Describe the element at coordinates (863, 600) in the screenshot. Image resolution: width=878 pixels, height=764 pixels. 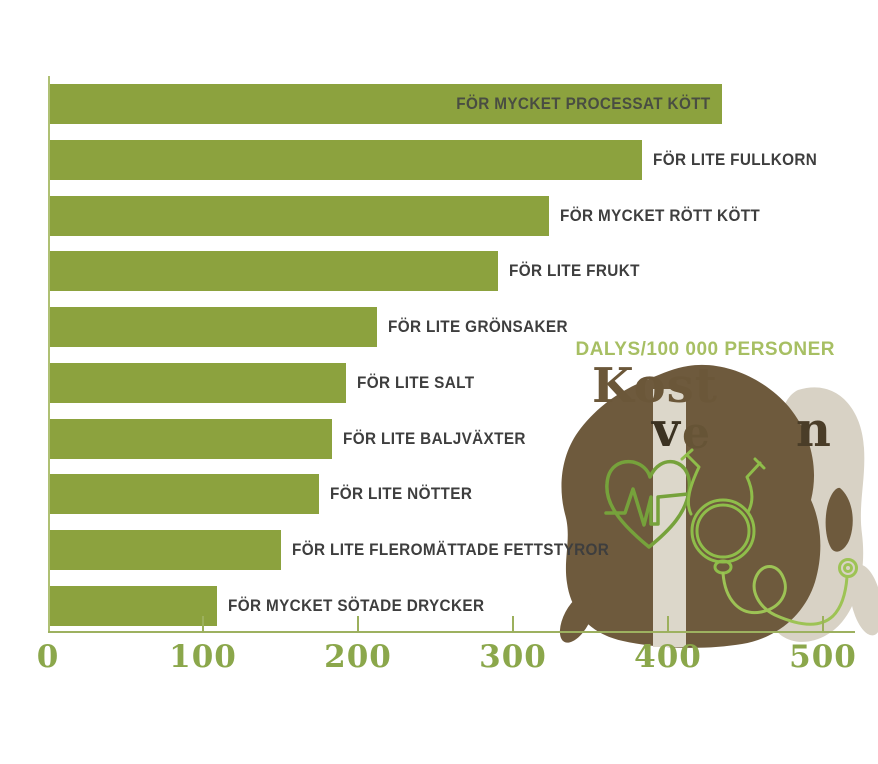
I see `beige-blob-small` at that location.